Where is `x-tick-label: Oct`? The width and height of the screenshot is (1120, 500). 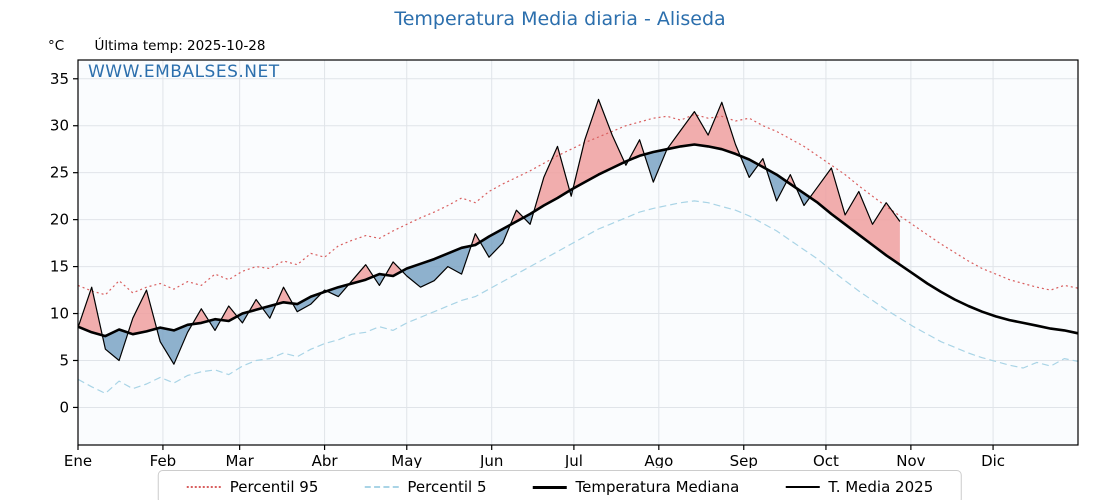 x-tick-label: Oct is located at coordinates (826, 460).